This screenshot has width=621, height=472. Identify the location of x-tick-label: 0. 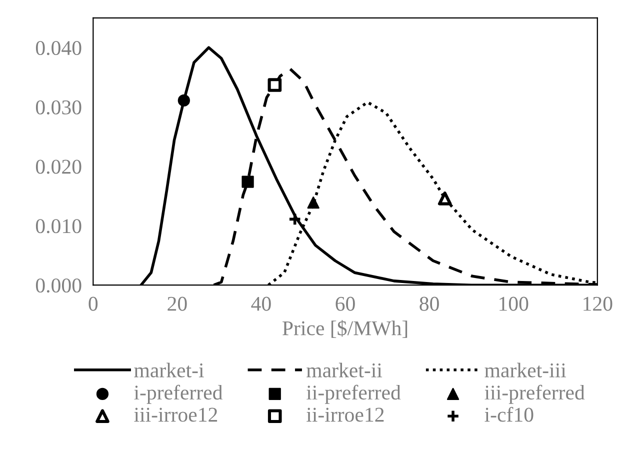
(93, 303).